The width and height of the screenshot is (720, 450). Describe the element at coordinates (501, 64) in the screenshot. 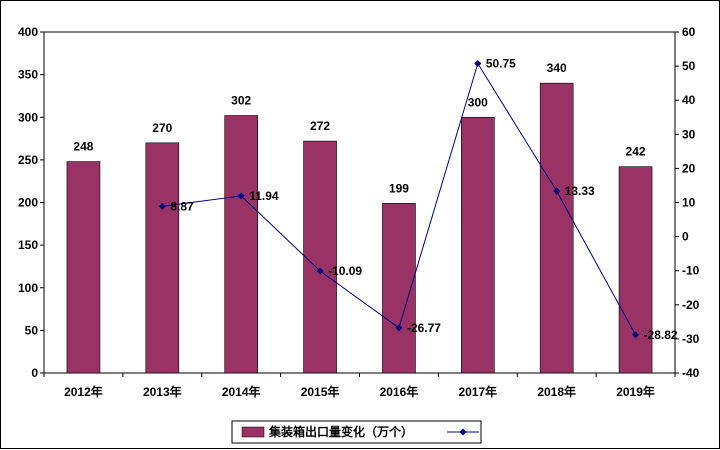

I see `line-data-label: 50.75` at that location.